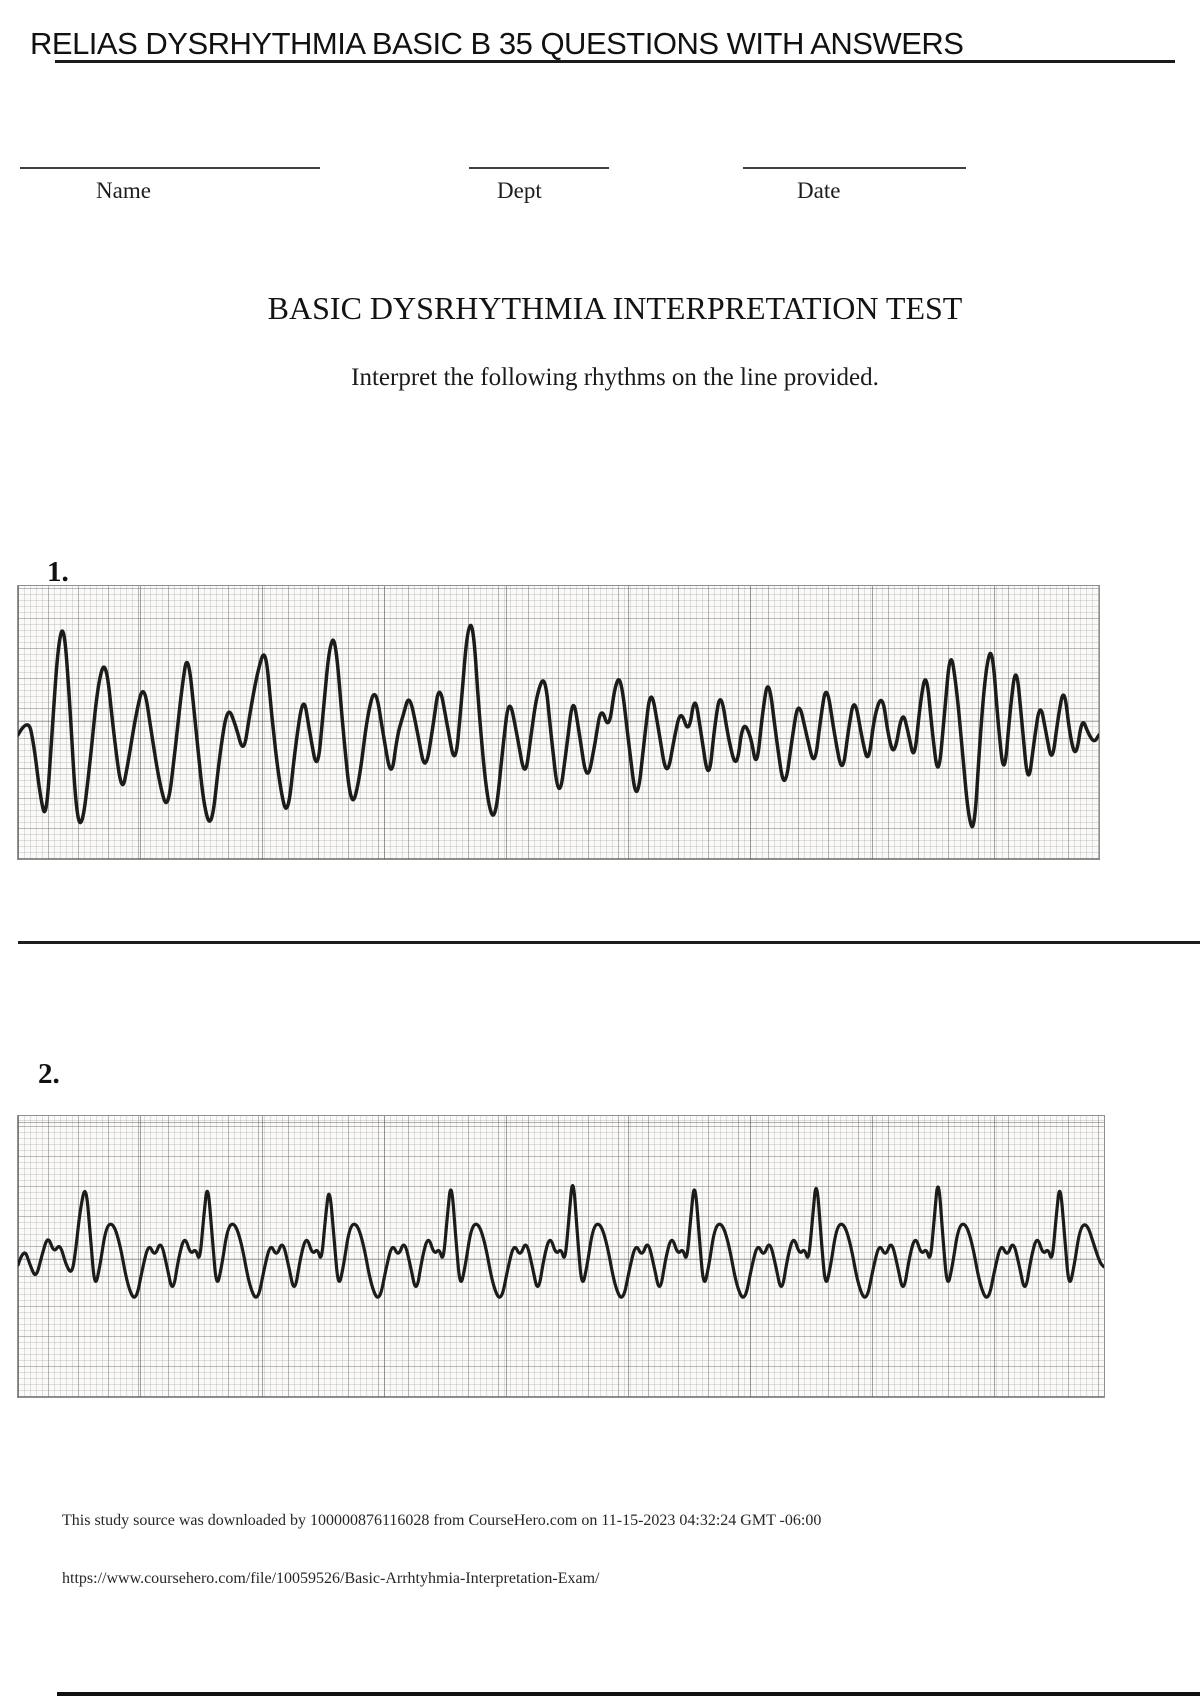 This screenshot has width=1200, height=1700. I want to click on document-title: BASIC DYSRHYTHMIA INTERPRETATION TEST, so click(615, 308).